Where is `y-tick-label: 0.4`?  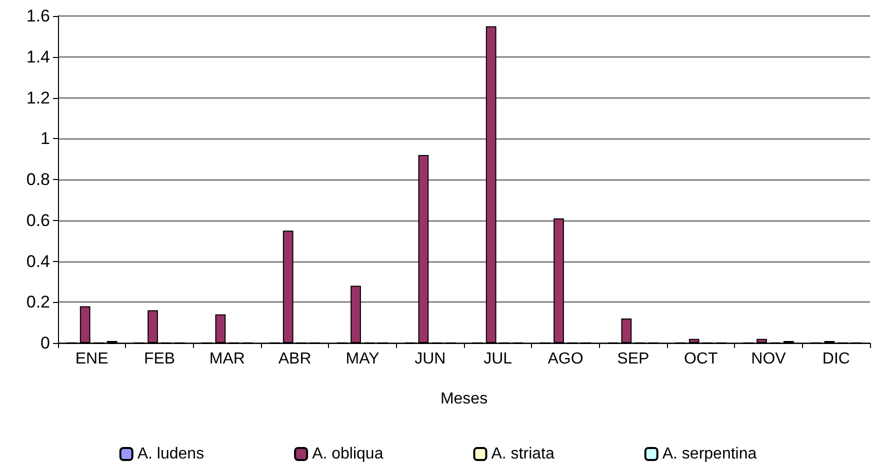 y-tick-label: 0.4 is located at coordinates (38, 261).